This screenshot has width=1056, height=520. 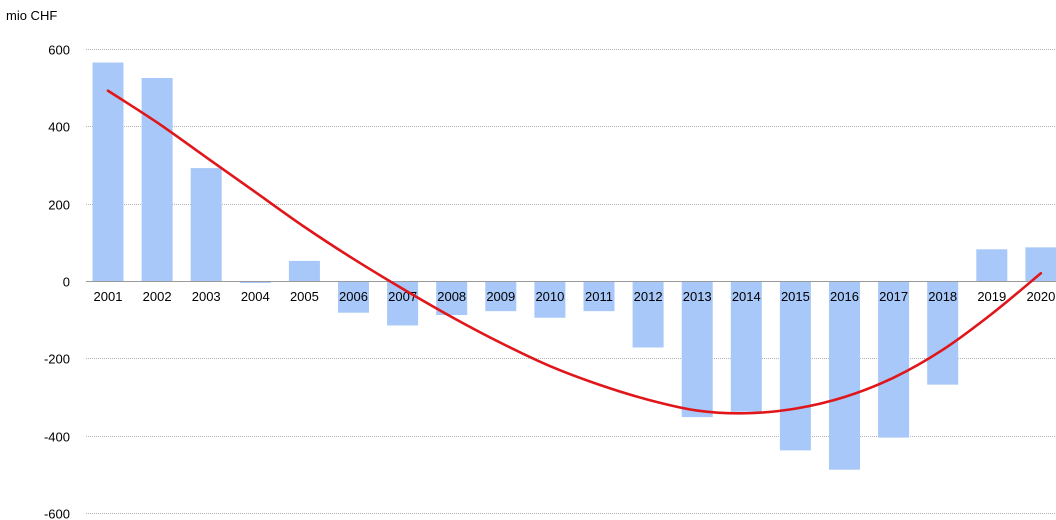 What do you see at coordinates (57, 281) in the screenshot?
I see `y-axis-ticks: 600 400 200 0 -200 -400 -600` at bounding box center [57, 281].